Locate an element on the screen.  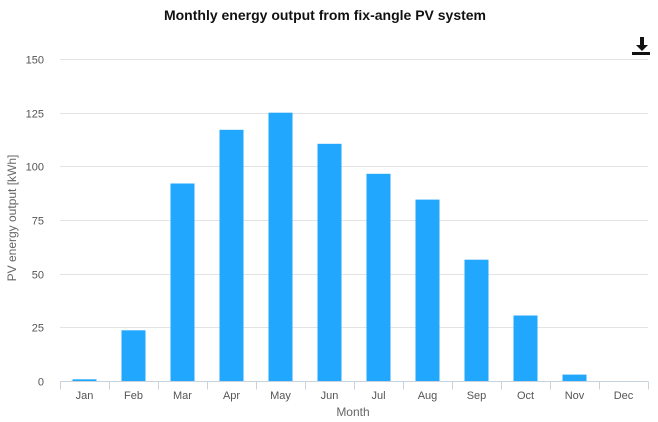
x-tick-label: Apr is located at coordinates (231, 396).